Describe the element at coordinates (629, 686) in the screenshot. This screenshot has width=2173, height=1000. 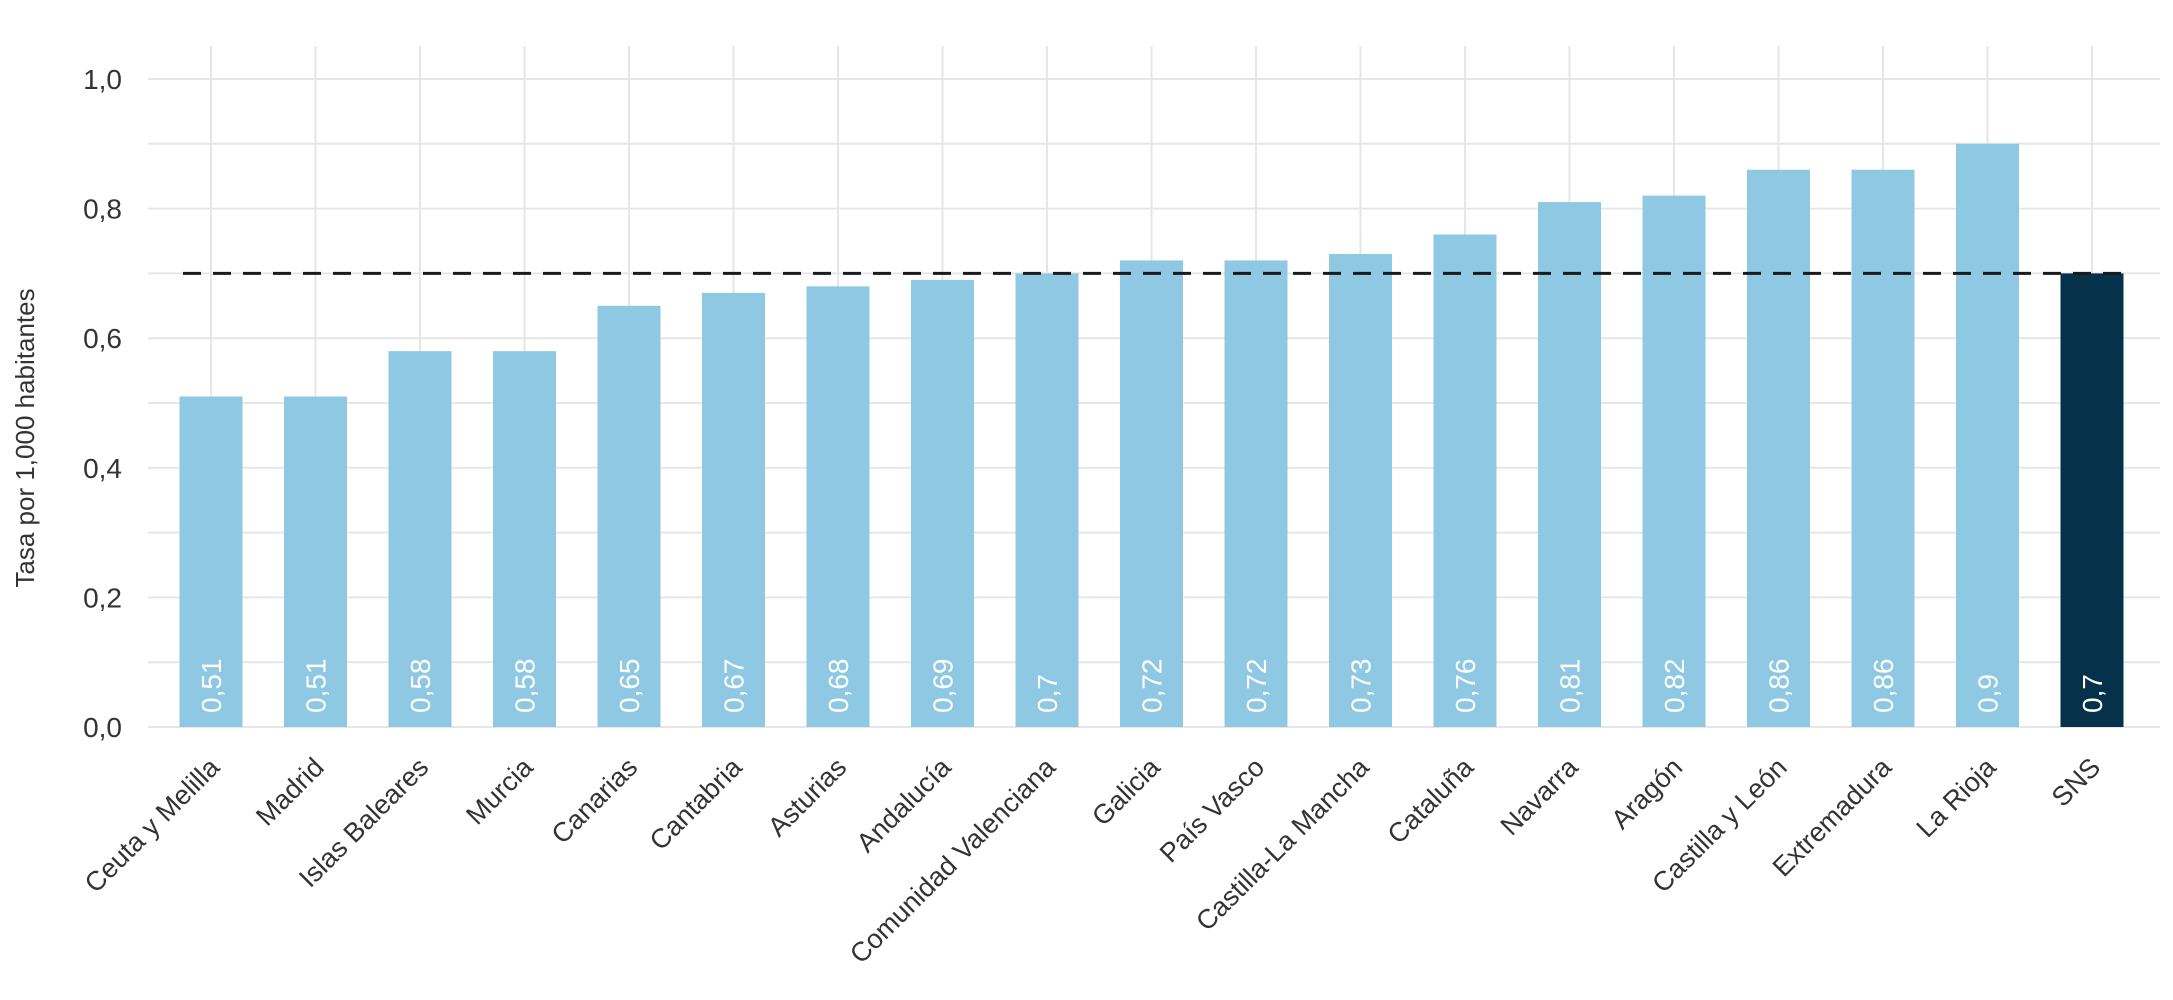
I see `bar-value-label: 0,65` at that location.